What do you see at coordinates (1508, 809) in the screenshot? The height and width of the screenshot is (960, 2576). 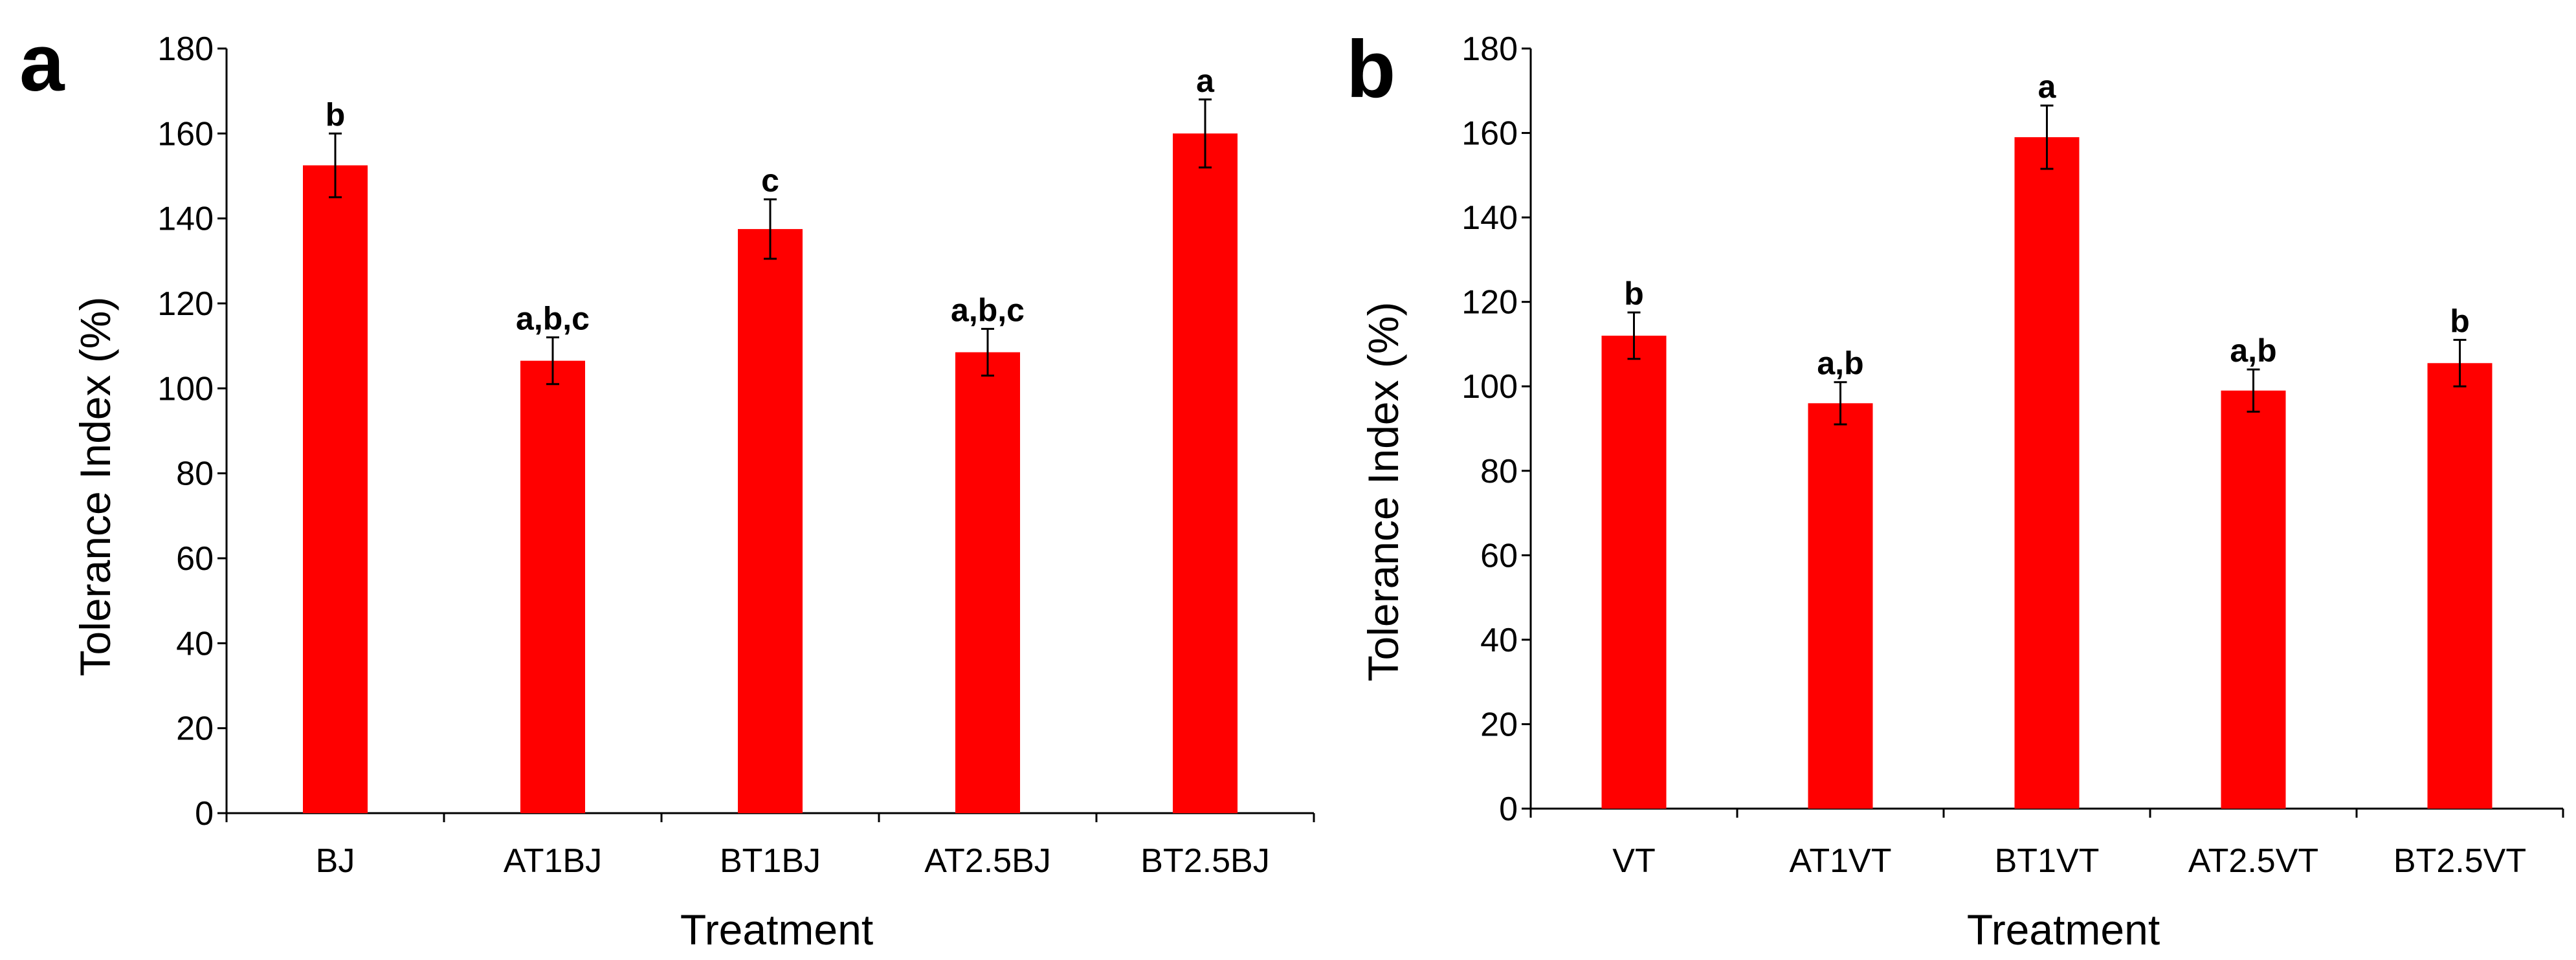 I see `panel-b-y-tick-label: 0` at bounding box center [1508, 809].